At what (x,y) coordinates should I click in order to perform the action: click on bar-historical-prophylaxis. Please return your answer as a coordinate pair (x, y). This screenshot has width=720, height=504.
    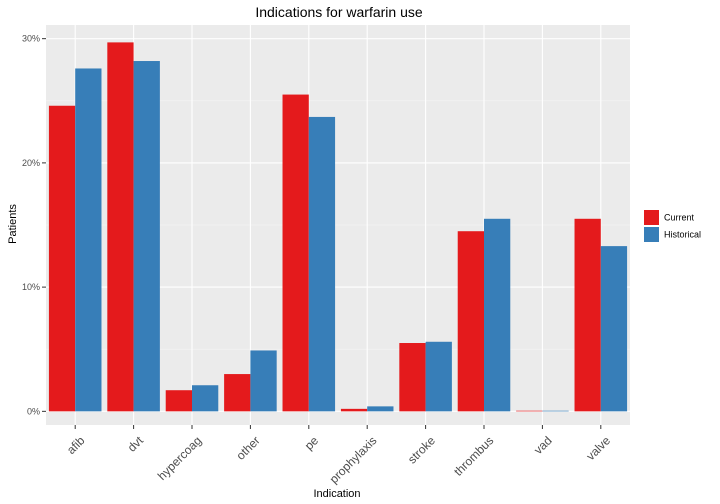
    Looking at the image, I should click on (380, 409).